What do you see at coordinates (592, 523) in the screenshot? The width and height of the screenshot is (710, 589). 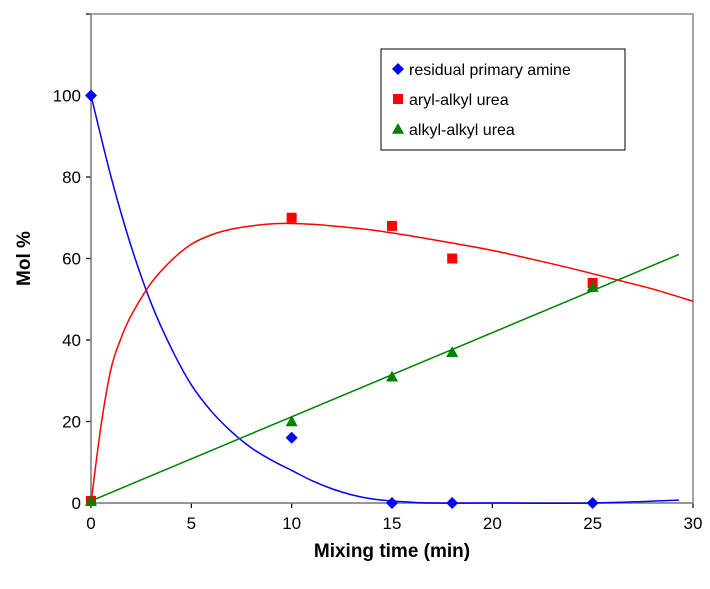 I see `x-tick-label: 25` at bounding box center [592, 523].